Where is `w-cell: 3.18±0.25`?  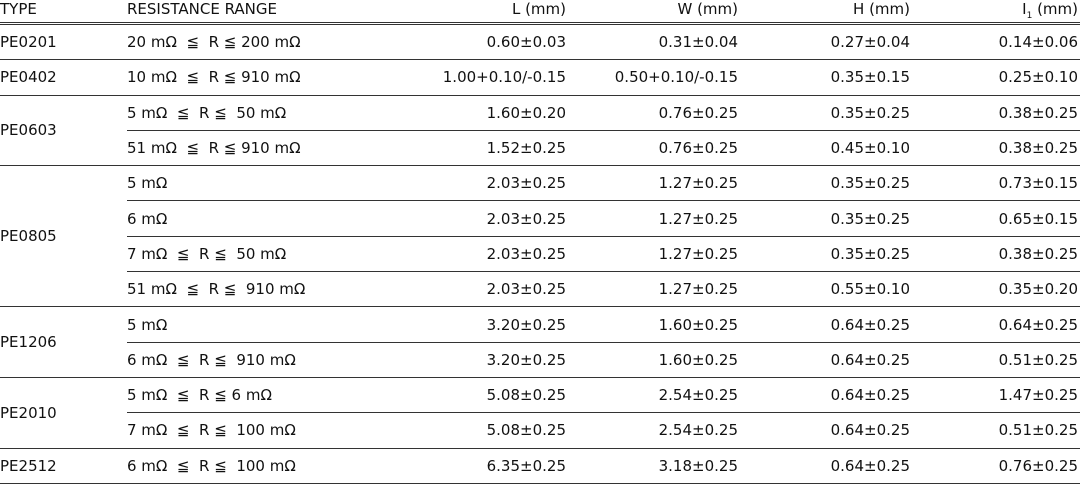
w-cell: 3.18±0.25 is located at coordinates (654, 466).